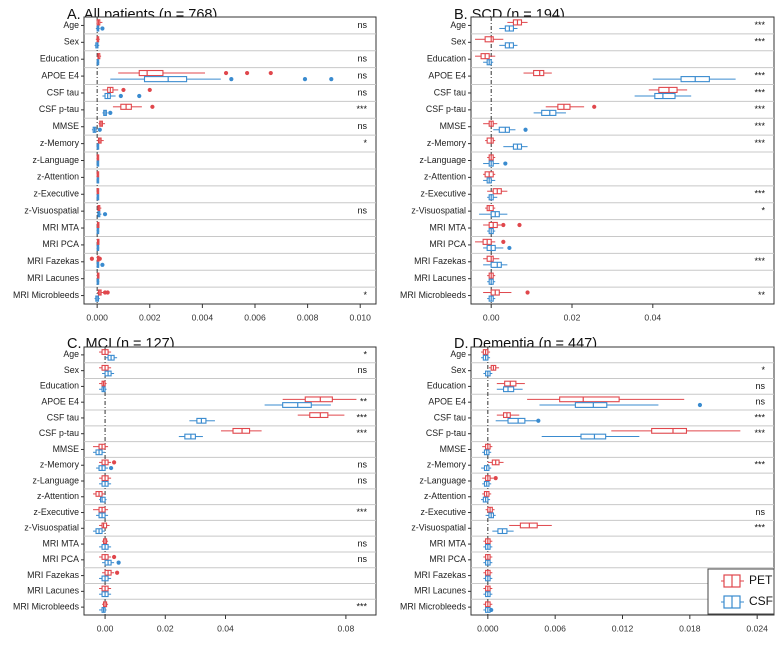 Image resolution: width=777 pixels, height=655 pixels. What do you see at coordinates (623, 628) in the screenshot?
I see `x-tick-label: 0.012` at bounding box center [623, 628].